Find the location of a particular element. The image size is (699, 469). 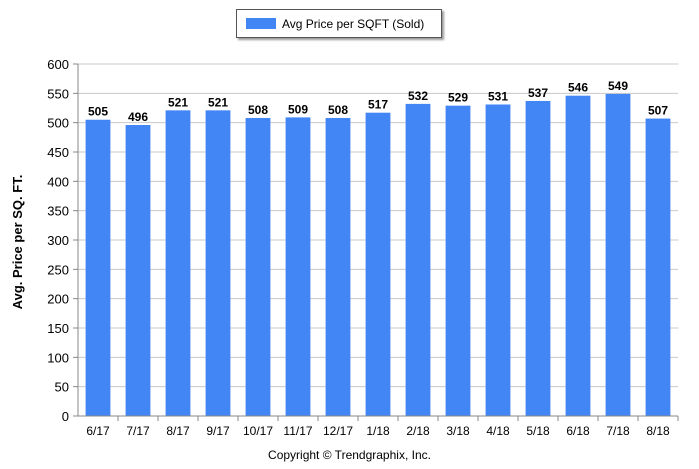

y-tick-label: 350 is located at coordinates (58, 211).